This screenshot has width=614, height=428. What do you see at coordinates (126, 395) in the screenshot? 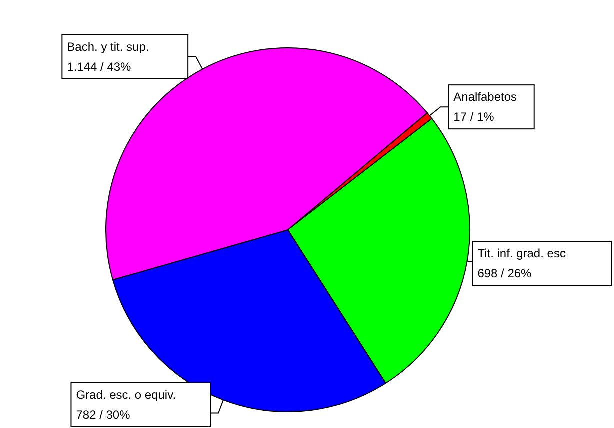
I see `slice-label: Grad. esc. o equiv.` at bounding box center [126, 395].